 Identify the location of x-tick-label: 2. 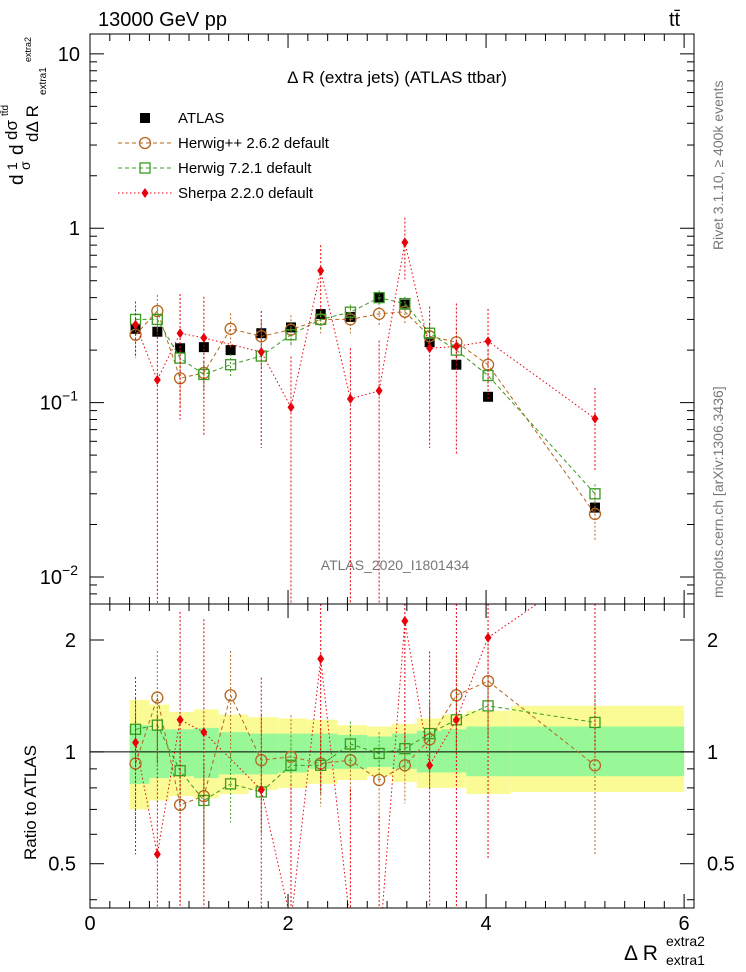
(287, 924).